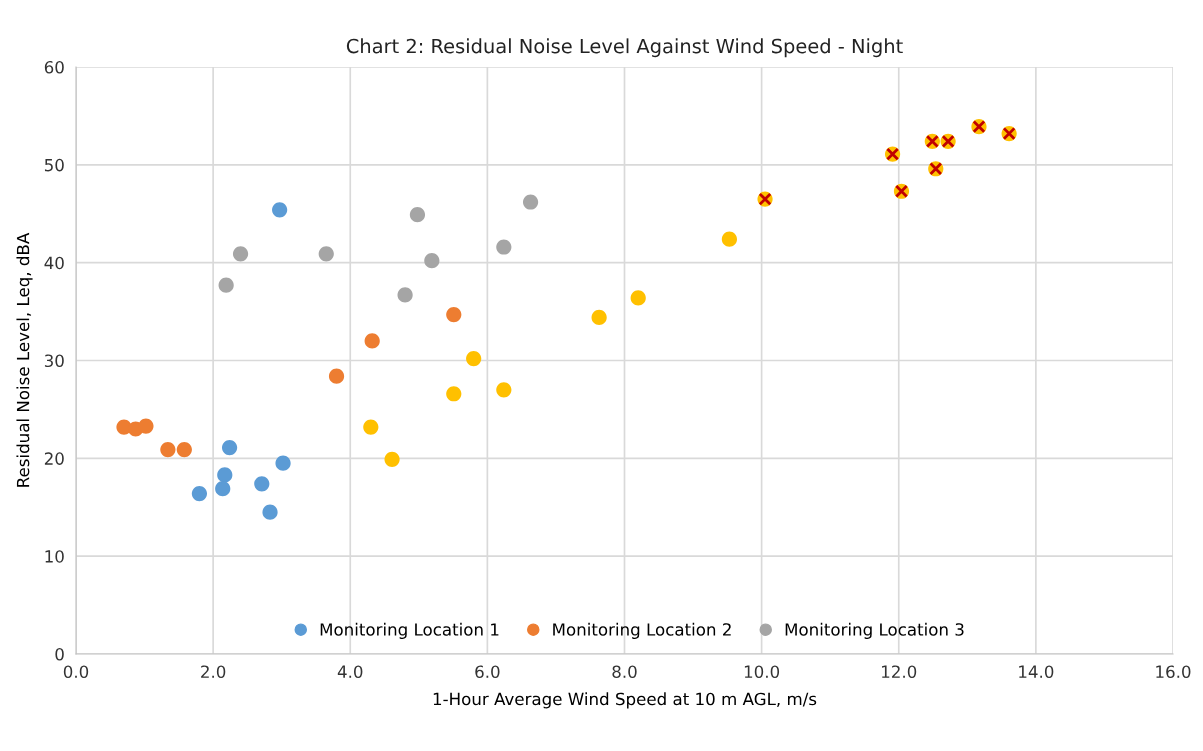 The image size is (1203, 751). I want to click on x-tick-label: 16.0, so click(1173, 672).